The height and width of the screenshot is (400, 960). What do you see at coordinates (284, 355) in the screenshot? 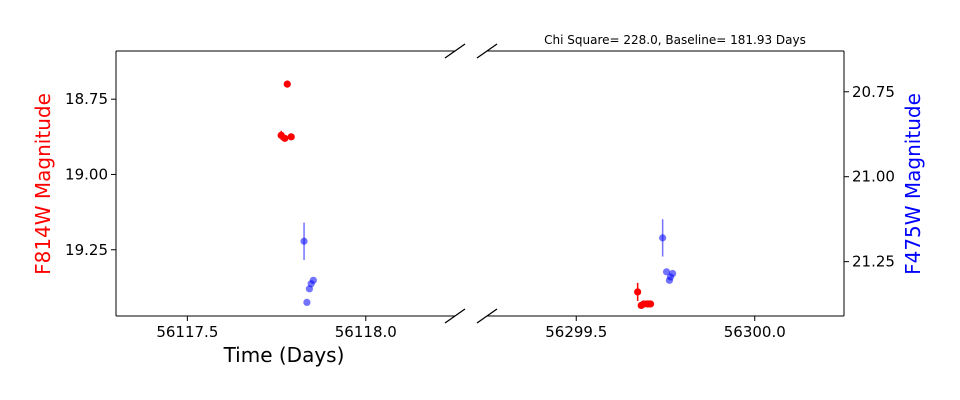
I see `x-axis-label: Time (Days)` at bounding box center [284, 355].